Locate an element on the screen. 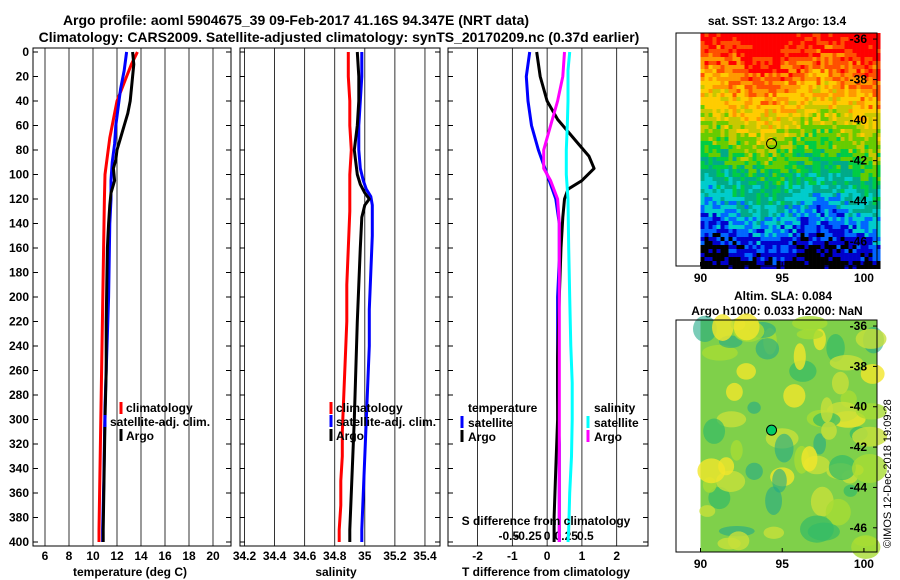 The image size is (900, 580). salinity-legend: climatology satellite-adj. clim. Argo is located at coordinates (382, 422).